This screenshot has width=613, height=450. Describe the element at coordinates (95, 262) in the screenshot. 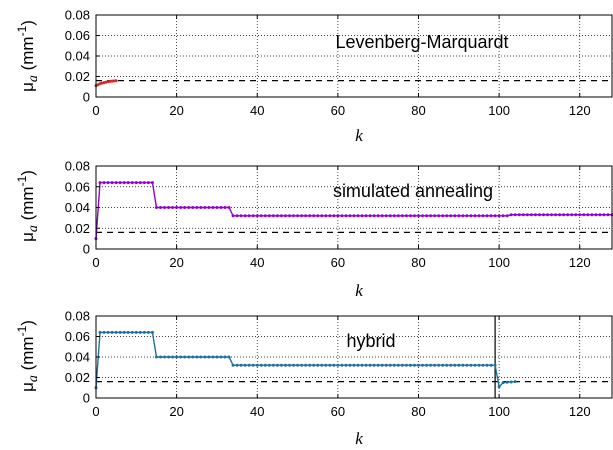

I see `x-tick-label-0: 0` at that location.